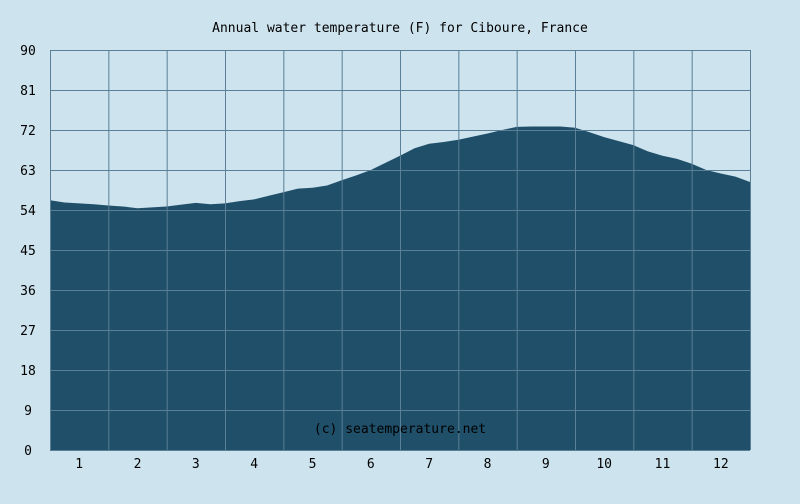 Image resolution: width=800 pixels, height=504 pixels. I want to click on x-tick-label: 10, so click(604, 464).